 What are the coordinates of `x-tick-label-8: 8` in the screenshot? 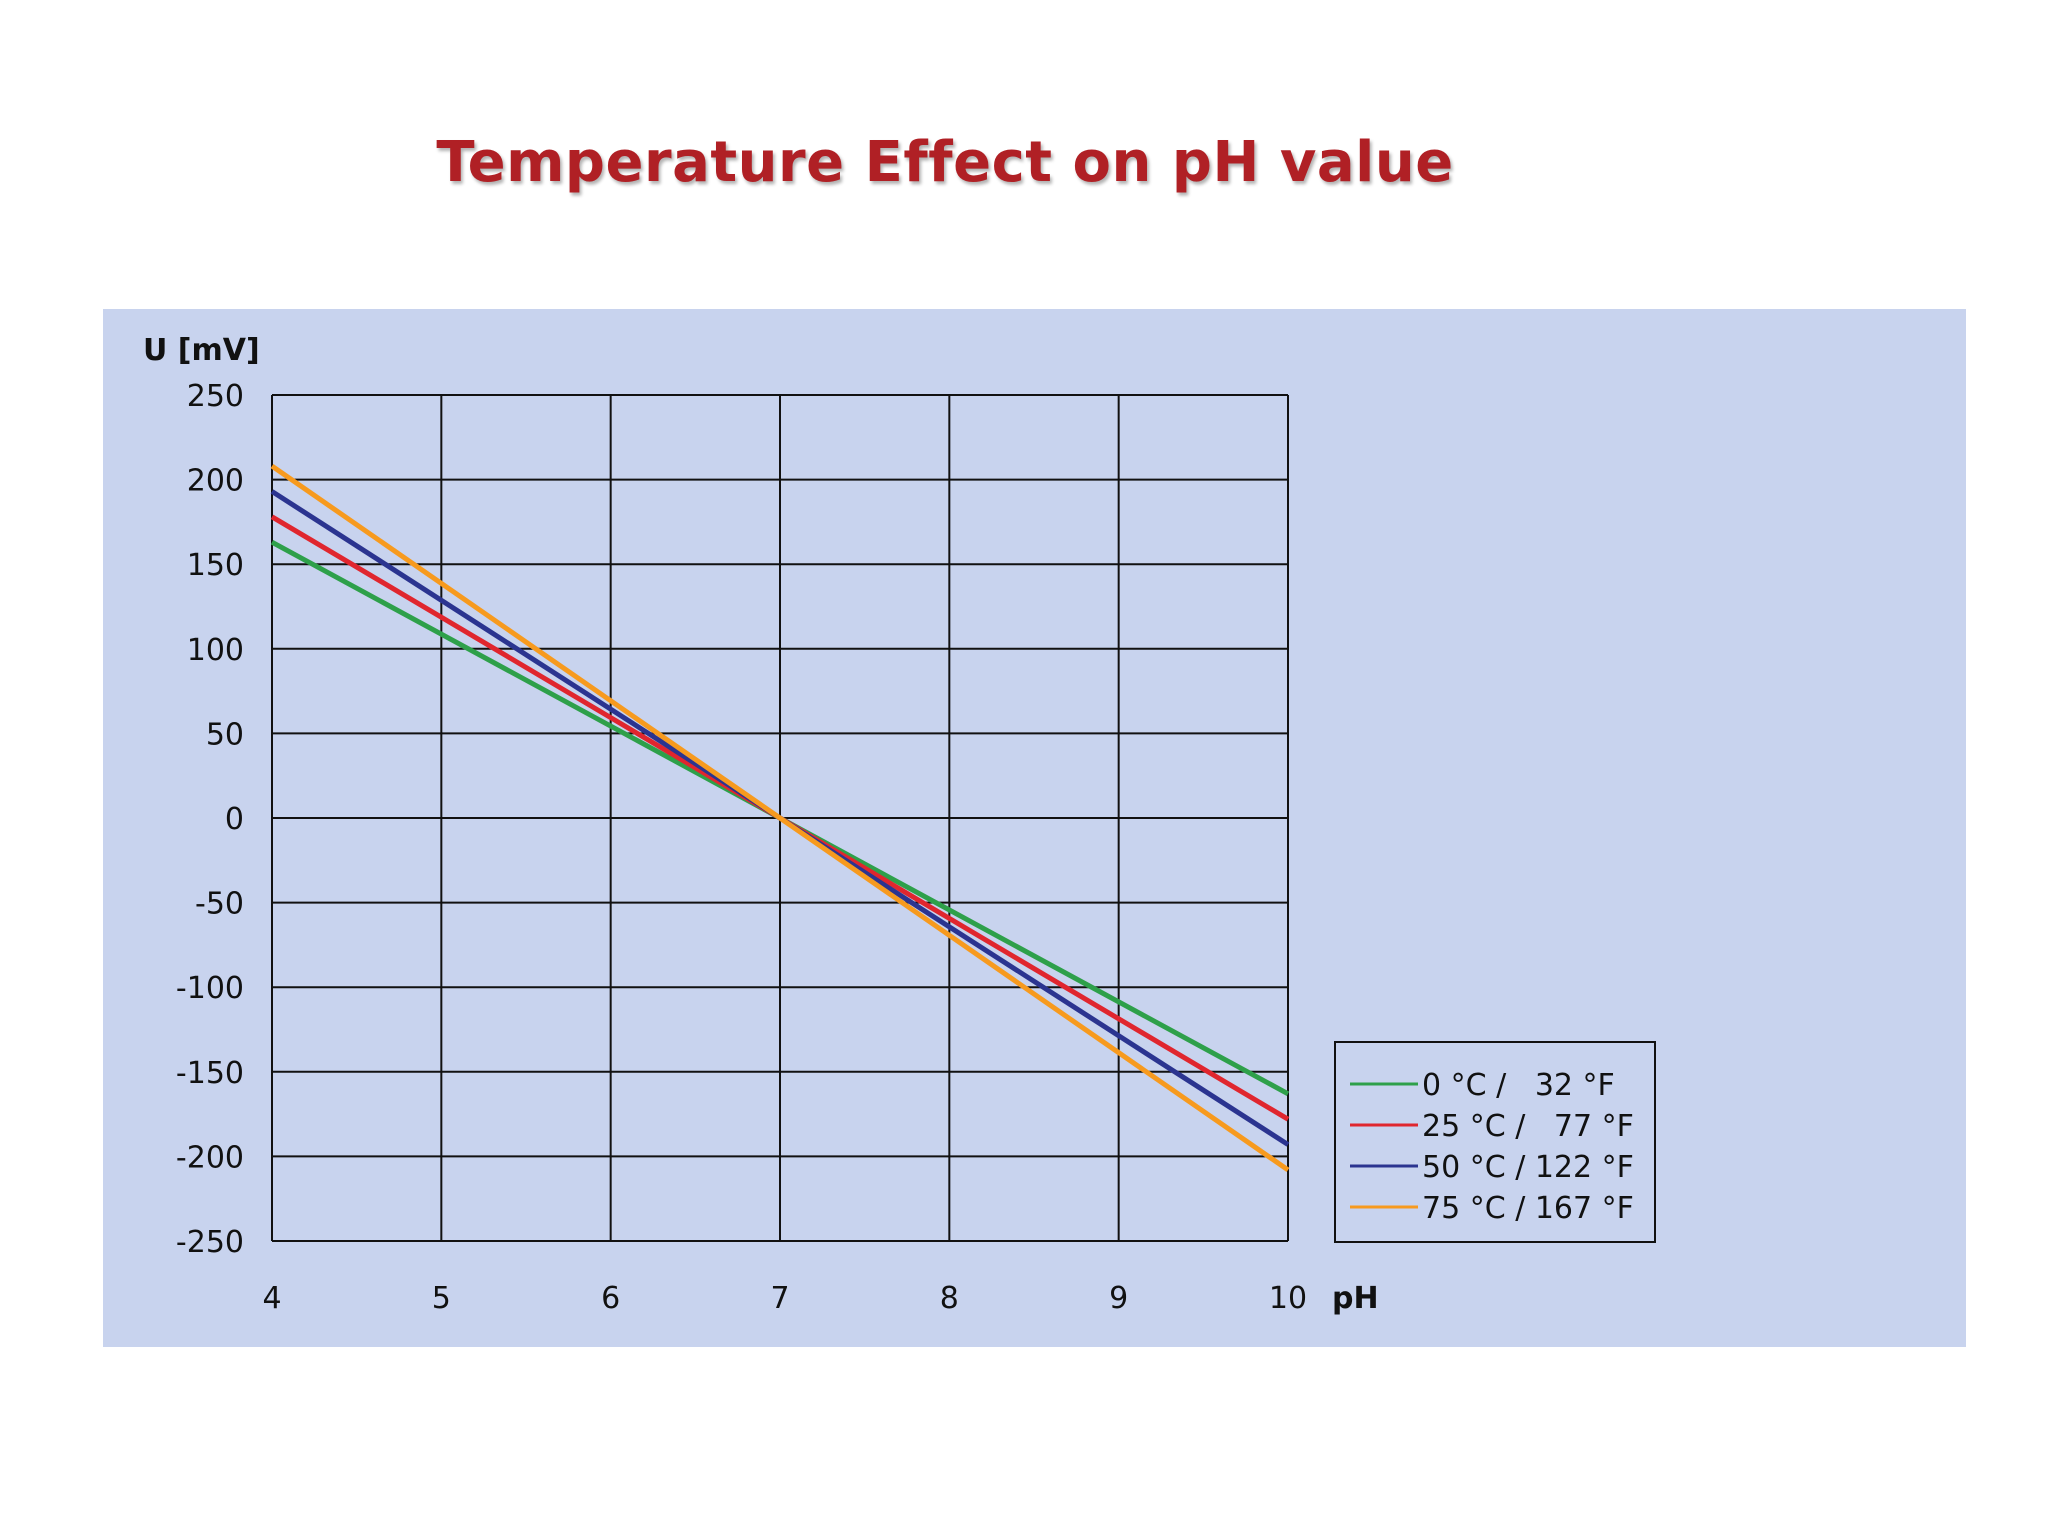 It's located at (949, 1298).